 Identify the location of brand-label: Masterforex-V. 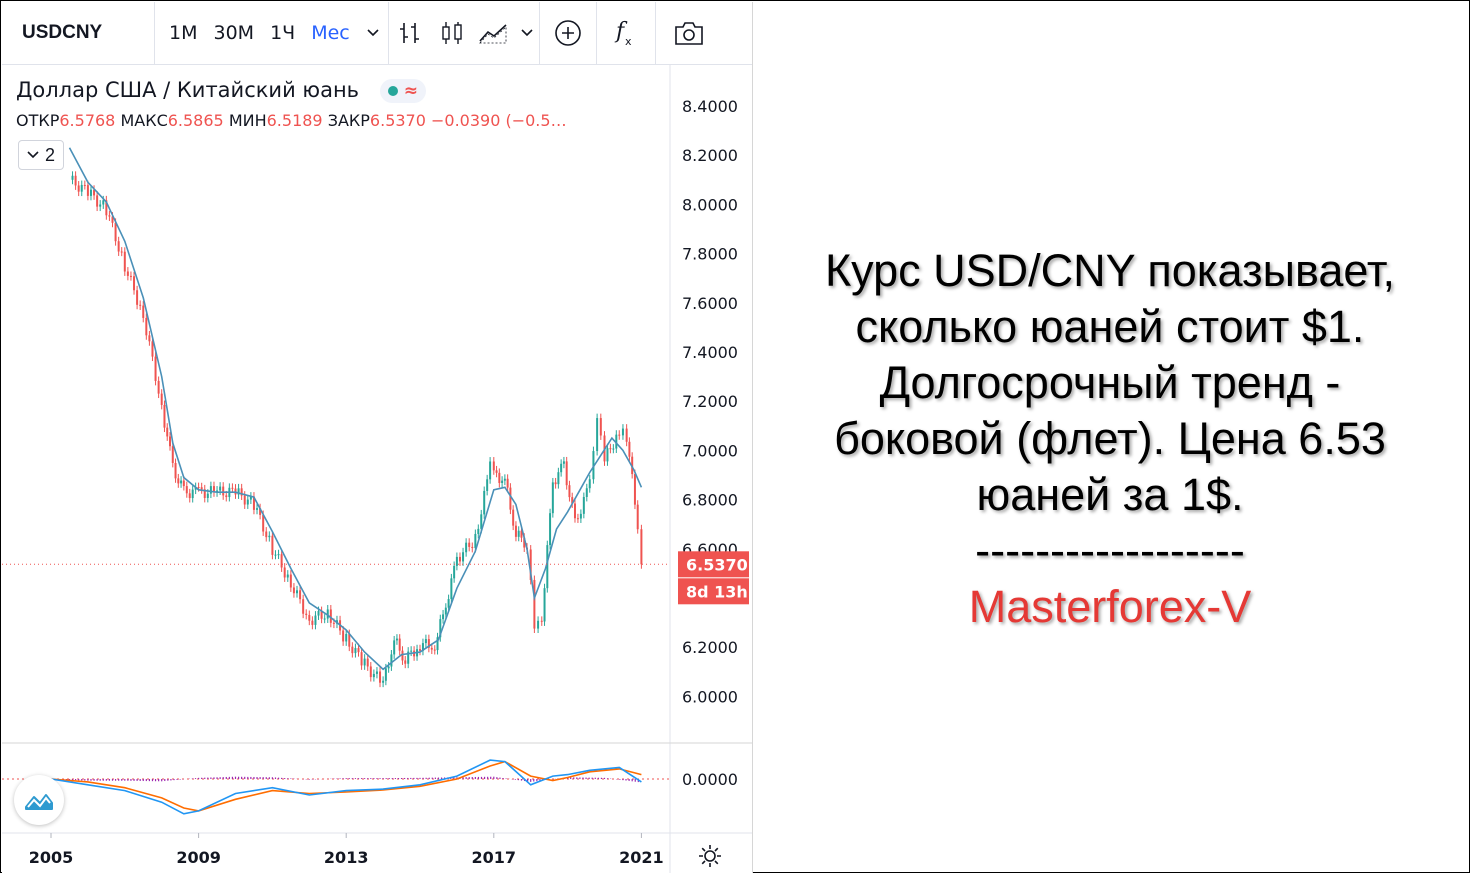
(1110, 606).